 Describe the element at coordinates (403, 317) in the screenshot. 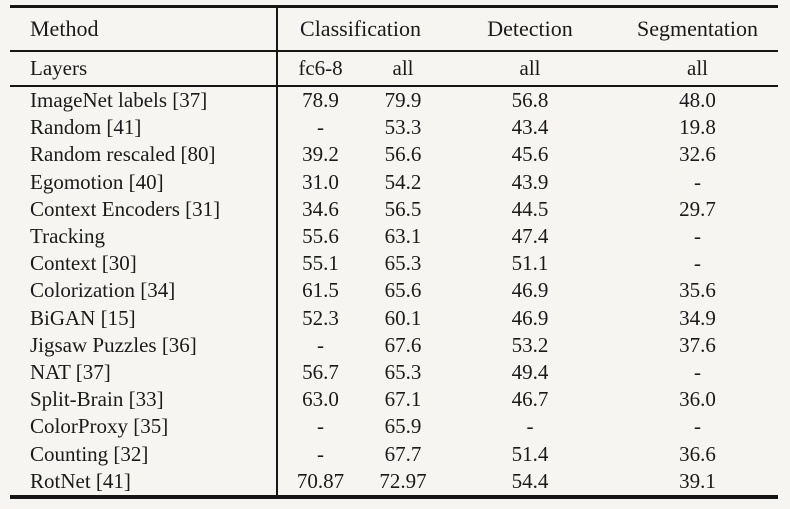

I see `value-cell-classification-all: 60.1` at that location.